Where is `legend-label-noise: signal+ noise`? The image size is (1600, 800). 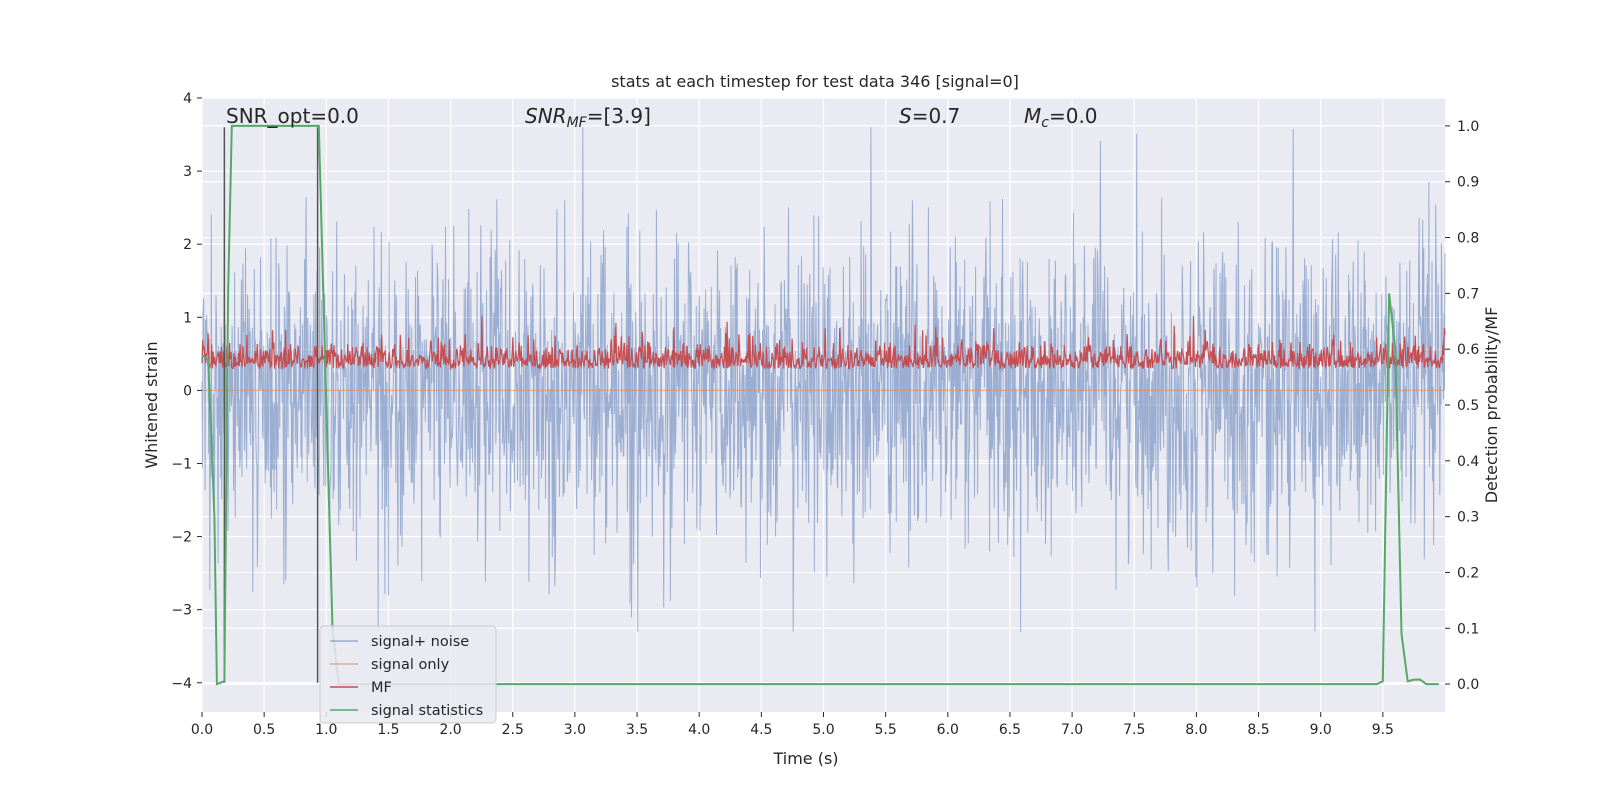 legend-label-noise: signal+ noise is located at coordinates (420, 642).